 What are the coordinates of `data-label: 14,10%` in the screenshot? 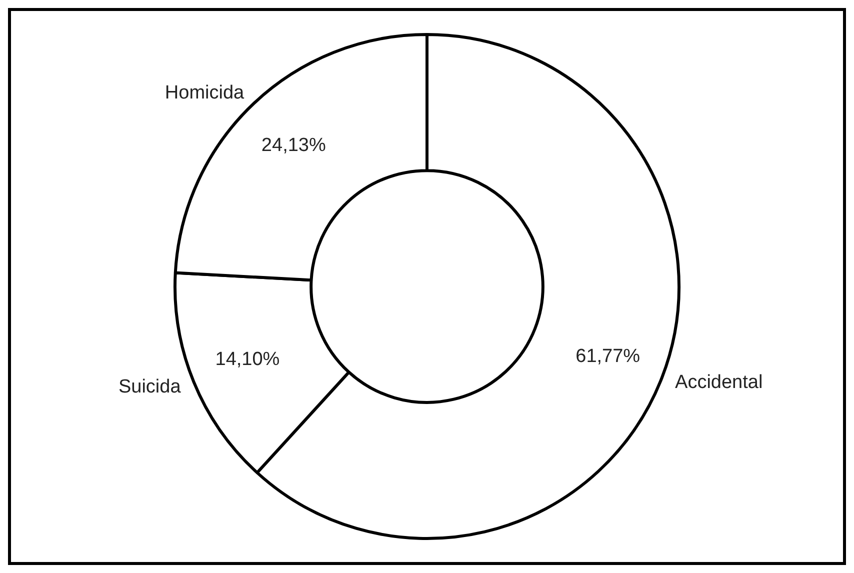 It's located at (247, 359).